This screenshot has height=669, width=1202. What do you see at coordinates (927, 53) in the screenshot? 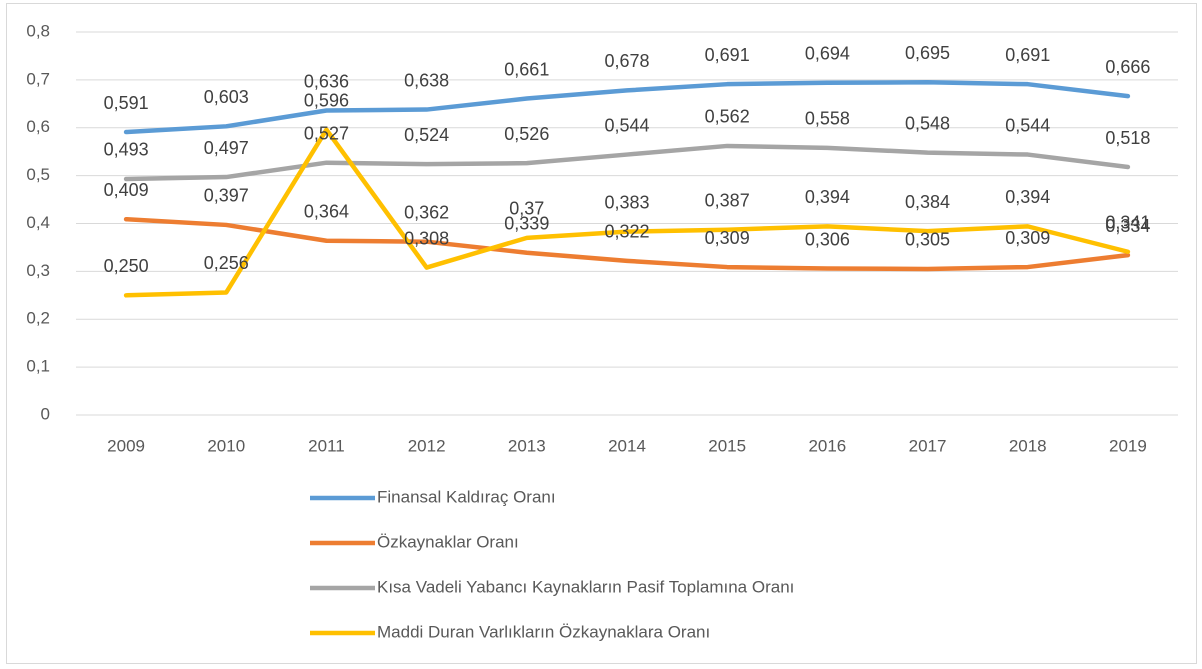
I see `data-label: 0,695` at bounding box center [927, 53].